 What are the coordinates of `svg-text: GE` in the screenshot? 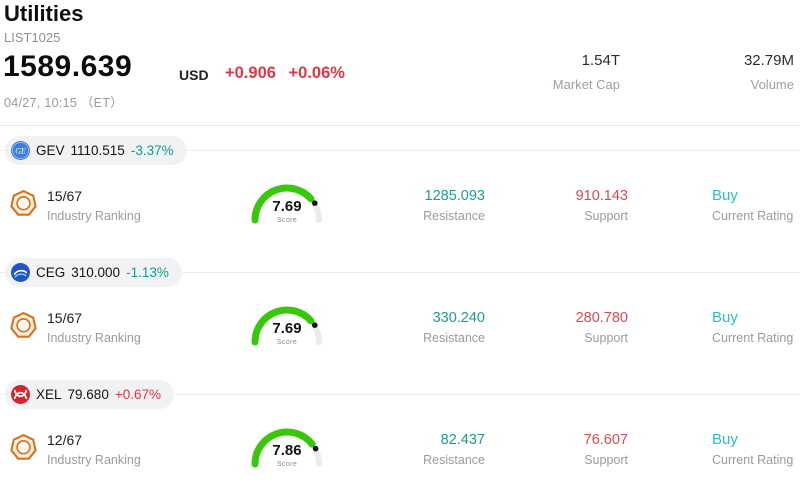 It's located at (20, 150).